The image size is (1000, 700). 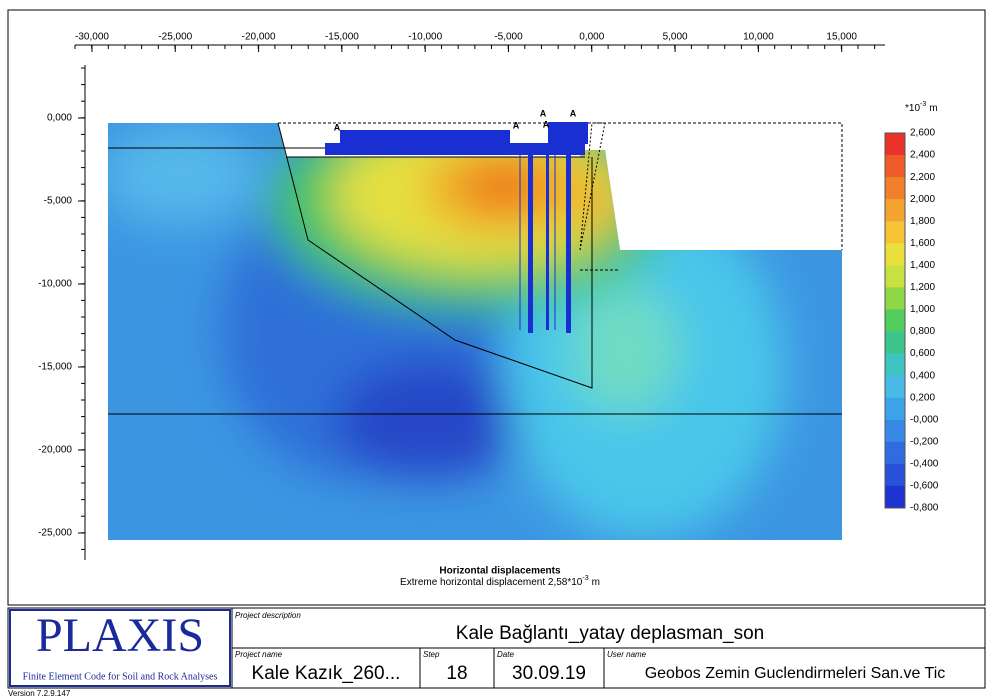 I want to click on unit-suffix: m, so click(x=933, y=108).